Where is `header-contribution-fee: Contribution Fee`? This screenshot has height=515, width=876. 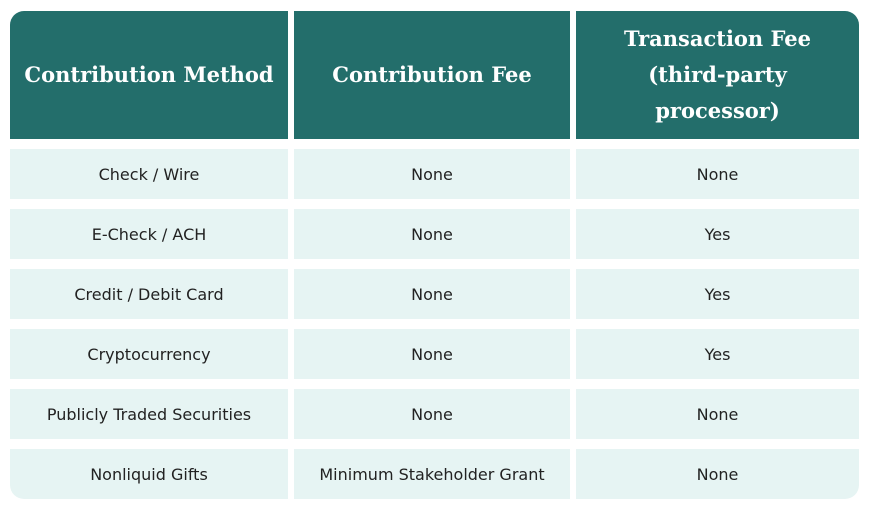 header-contribution-fee: Contribution Fee is located at coordinates (432, 75).